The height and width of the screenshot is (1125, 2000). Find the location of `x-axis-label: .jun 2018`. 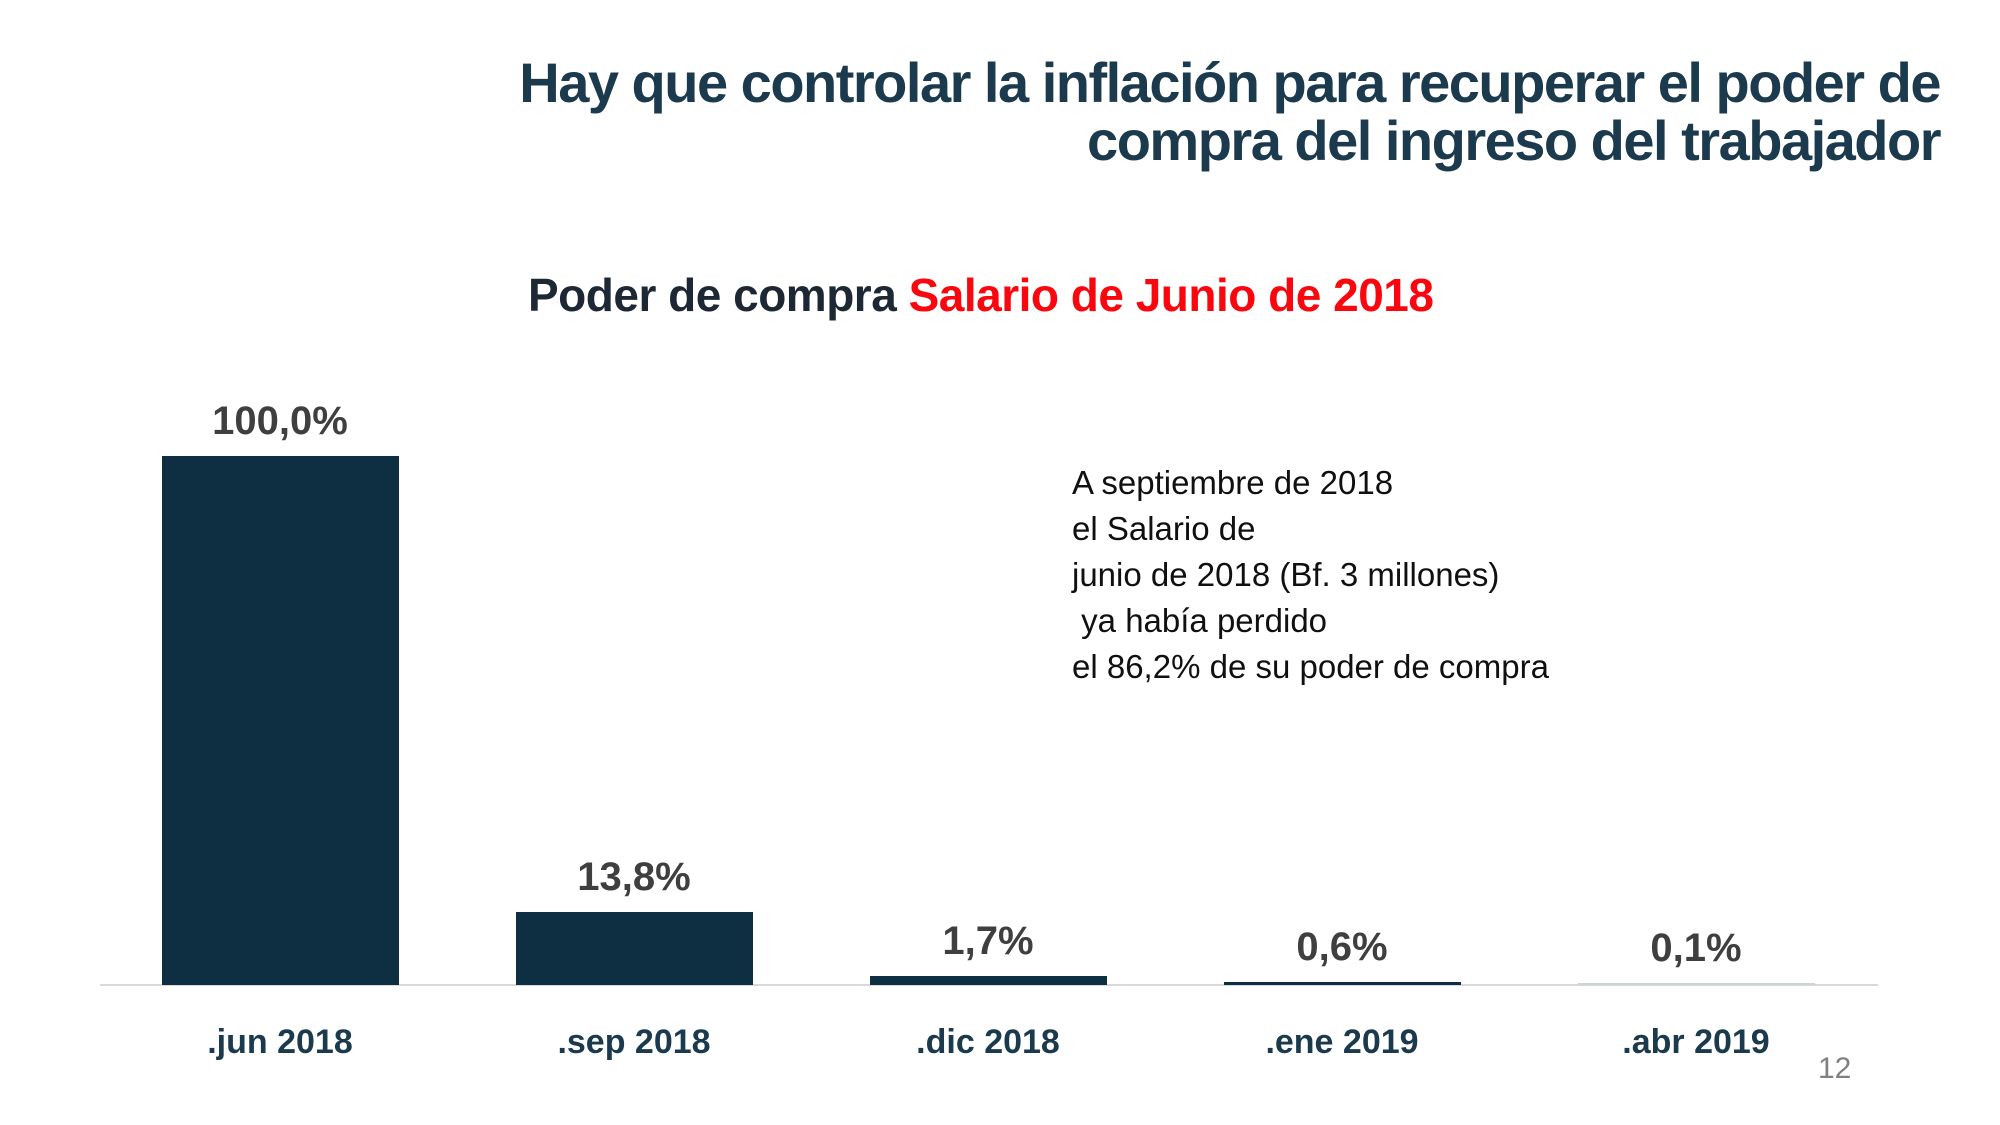

x-axis-label: .jun 2018 is located at coordinates (280, 1042).